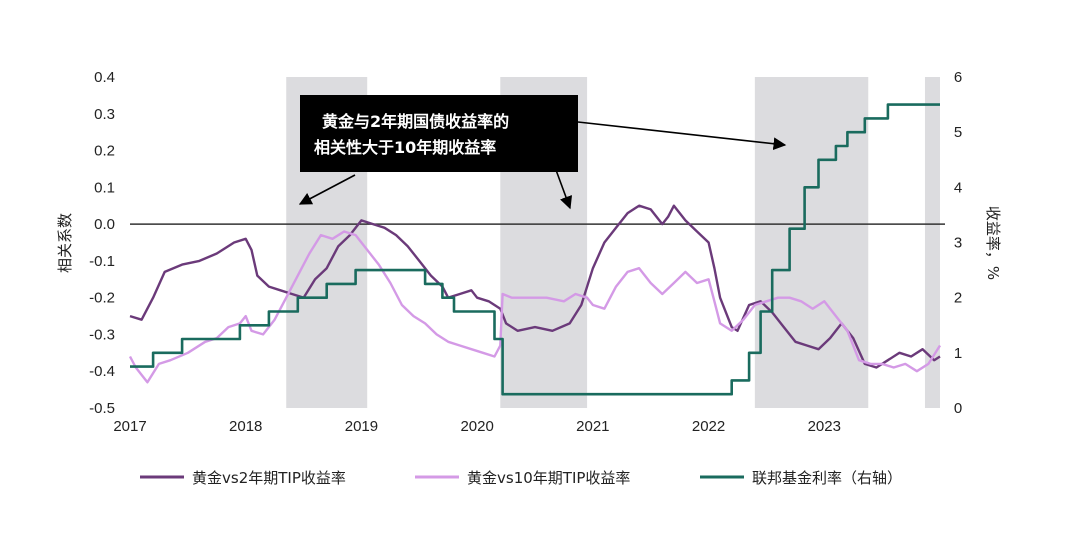 This screenshot has width=1080, height=540. What do you see at coordinates (548, 478) in the screenshot?
I see `legend-label-2: 黄金vs10年期TIP收益率` at bounding box center [548, 478].